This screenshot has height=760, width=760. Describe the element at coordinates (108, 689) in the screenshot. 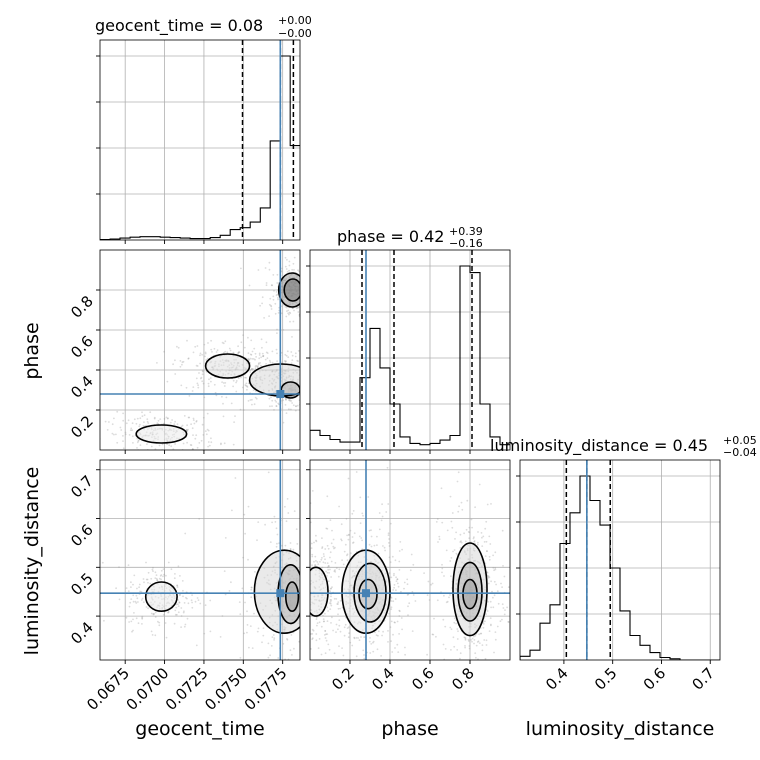

I see `xtick-label-geocent_time-0: 0.0675` at that location.